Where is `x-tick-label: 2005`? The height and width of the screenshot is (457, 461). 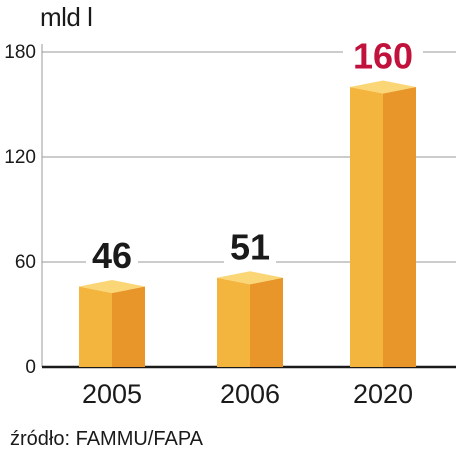 x-tick-label: 2005 is located at coordinates (112, 394).